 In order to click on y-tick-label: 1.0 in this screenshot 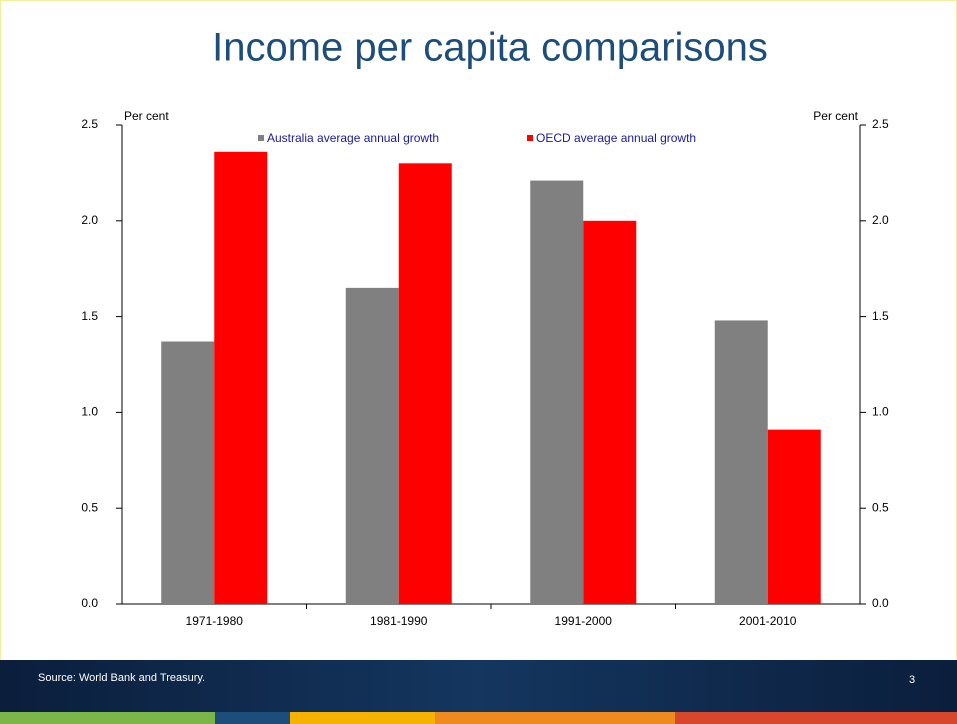, I will do `click(89, 412)`.